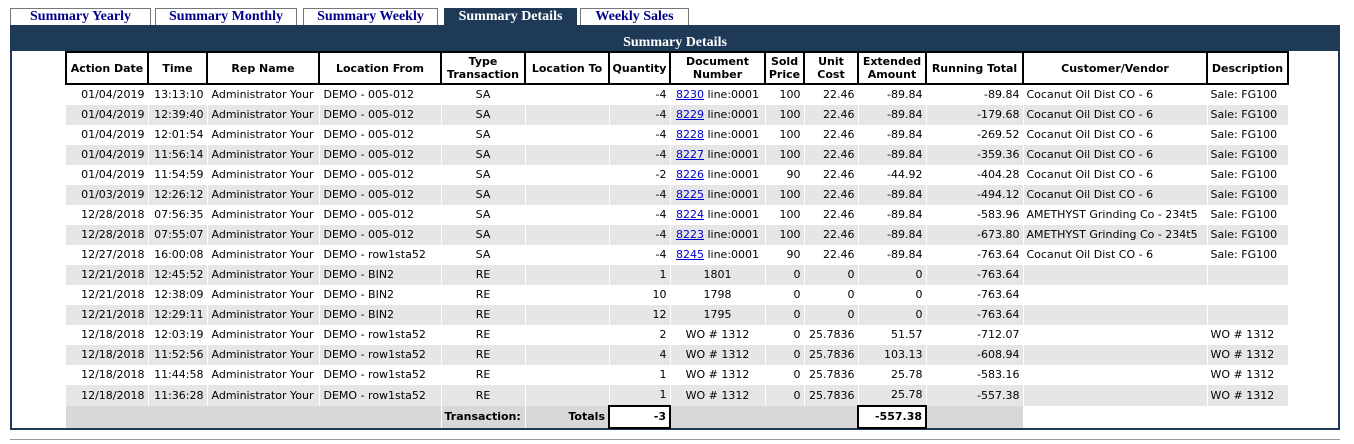 The image size is (1354, 444). I want to click on column-header: Type Transaction, so click(483, 68).